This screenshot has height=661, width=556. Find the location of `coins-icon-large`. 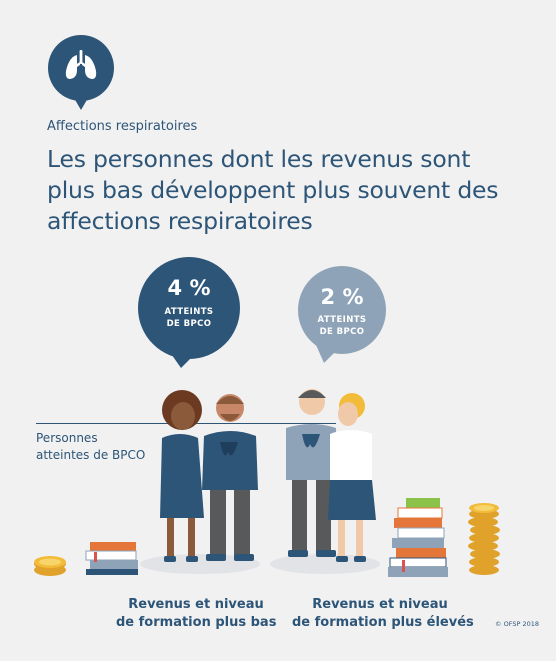

coins-icon-large is located at coordinates (484, 539).